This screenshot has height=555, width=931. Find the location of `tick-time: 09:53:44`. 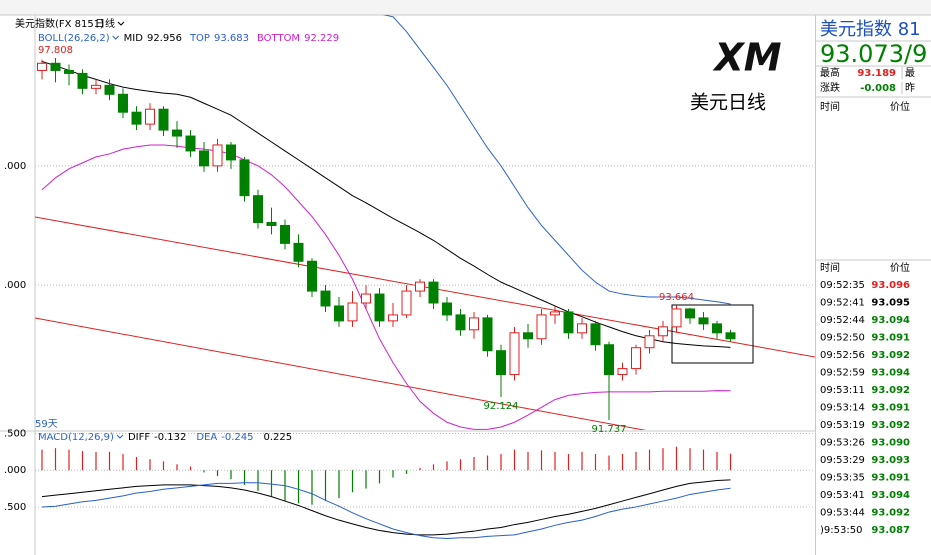

tick-time: 09:53:44 is located at coordinates (842, 513).